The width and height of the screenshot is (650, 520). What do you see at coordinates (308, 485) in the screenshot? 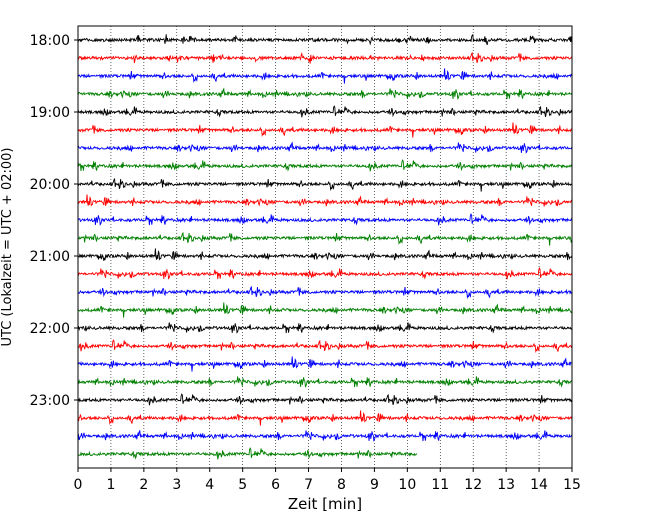
I see `x-tick-label: 7` at bounding box center [308, 485].